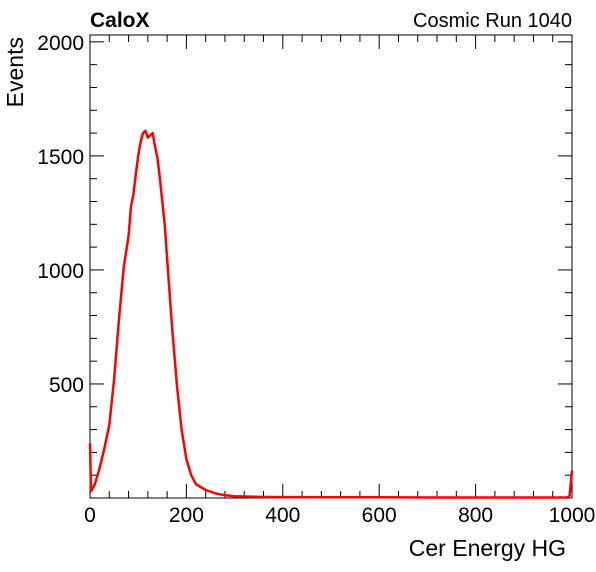  Describe the element at coordinates (120, 20) in the screenshot. I see `experiment-label: CaloX` at that location.